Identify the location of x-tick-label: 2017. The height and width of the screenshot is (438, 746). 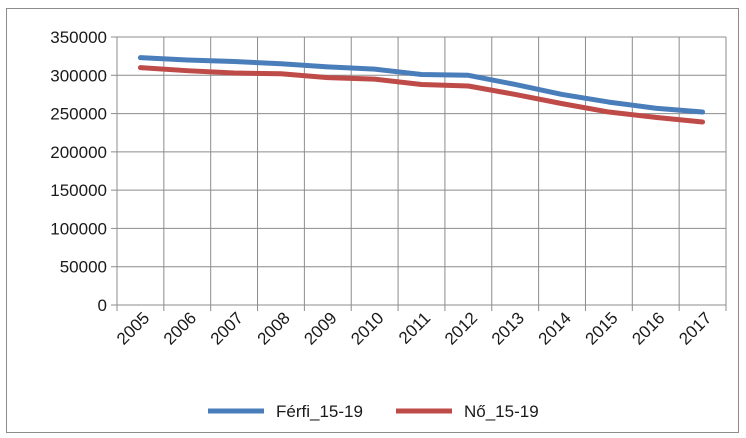
(695, 328).